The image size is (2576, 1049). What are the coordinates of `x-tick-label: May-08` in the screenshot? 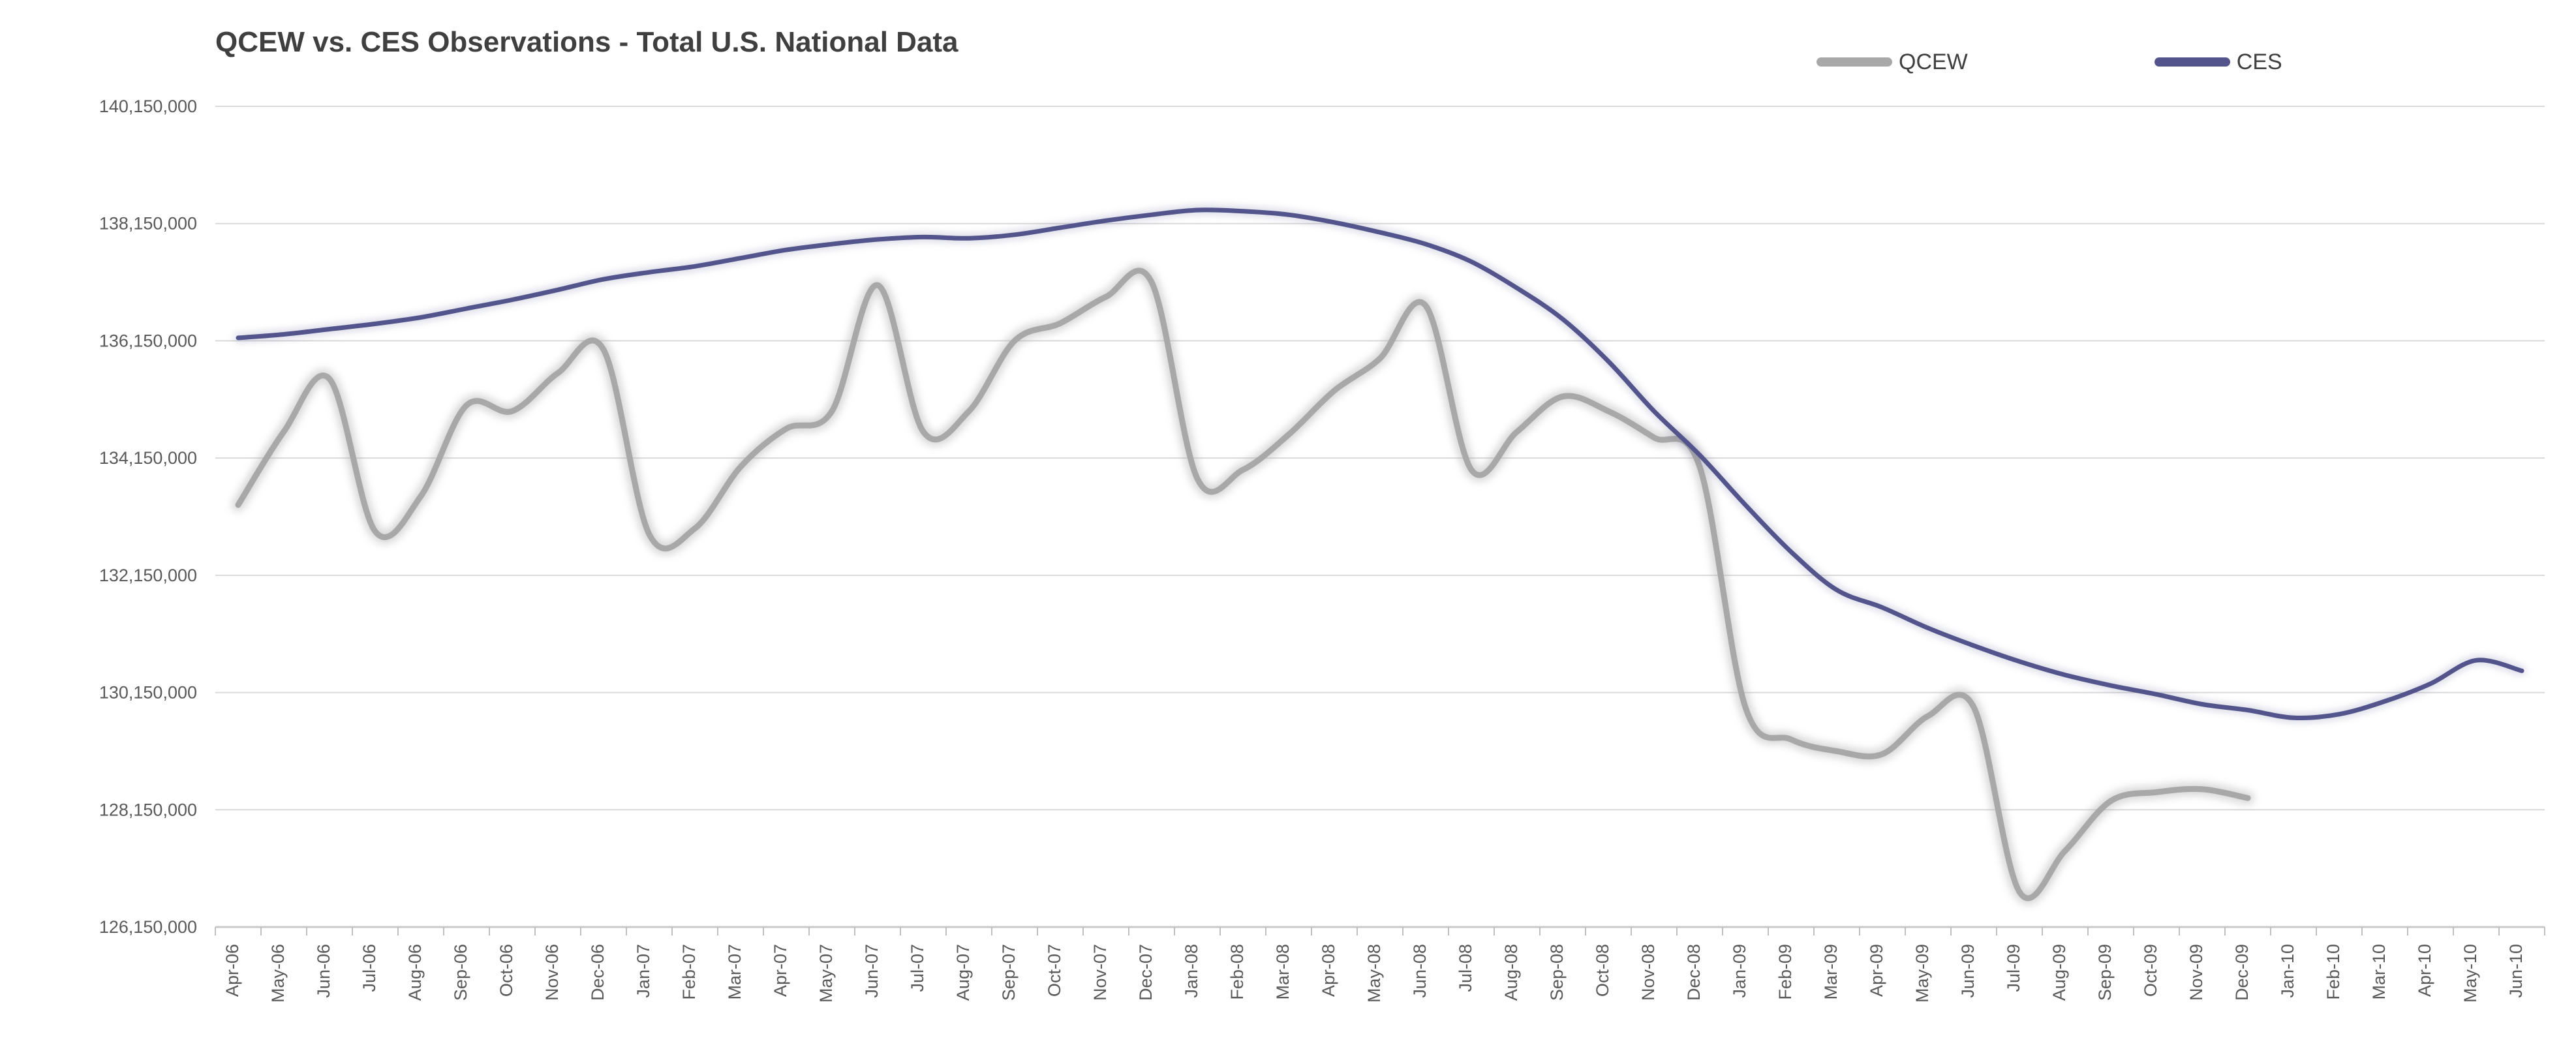 It's located at (1374, 974).